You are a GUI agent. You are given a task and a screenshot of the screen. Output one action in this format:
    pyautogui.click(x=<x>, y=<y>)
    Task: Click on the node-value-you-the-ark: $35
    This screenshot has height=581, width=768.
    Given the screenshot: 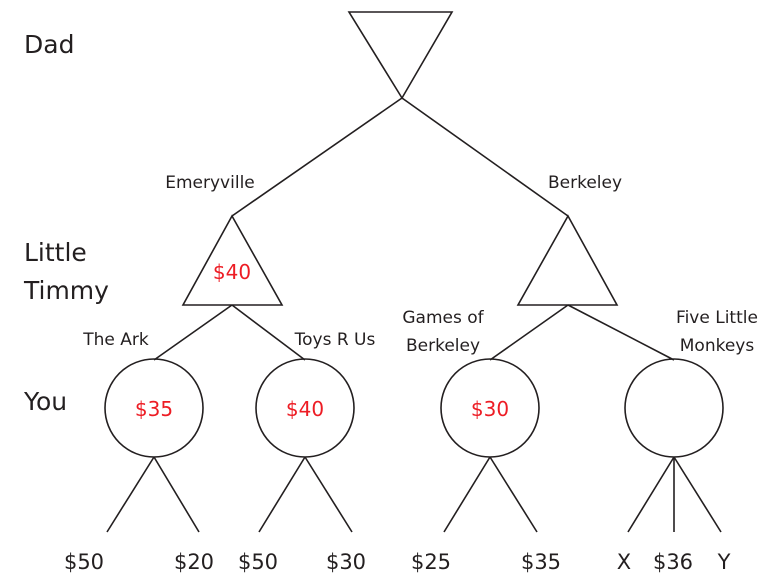 What is the action you would take?
    pyautogui.click(x=154, y=409)
    